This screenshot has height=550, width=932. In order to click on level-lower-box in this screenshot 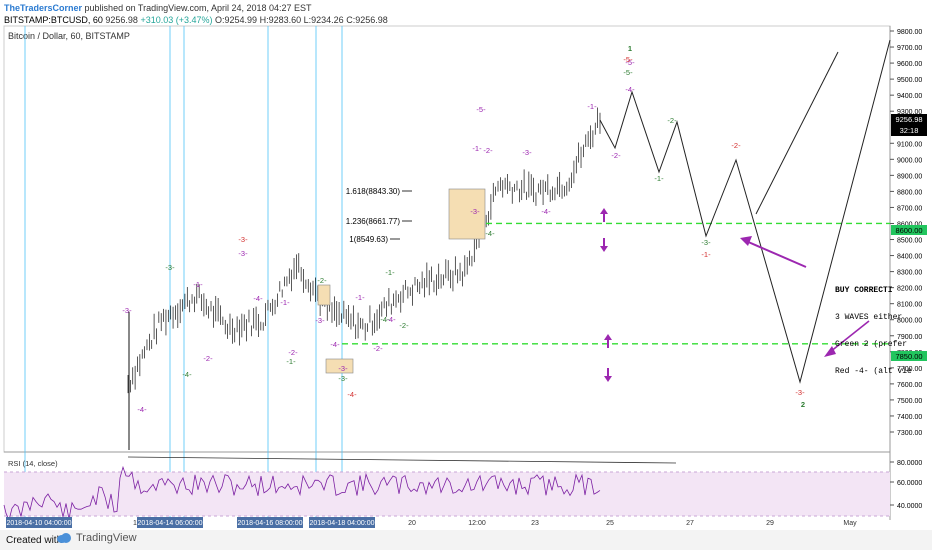, I will do `click(909, 356)`.